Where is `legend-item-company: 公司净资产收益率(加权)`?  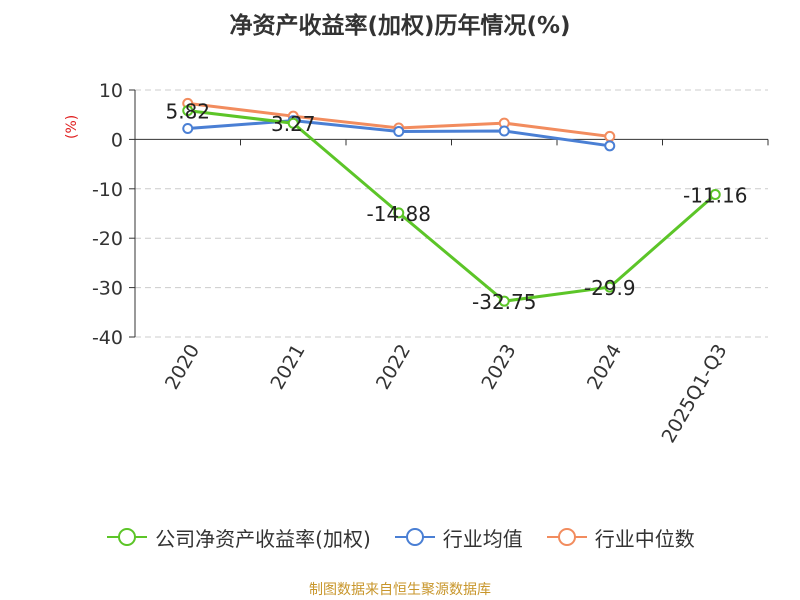 legend-item-company: 公司净资产收益率(加权) is located at coordinates (238, 537).